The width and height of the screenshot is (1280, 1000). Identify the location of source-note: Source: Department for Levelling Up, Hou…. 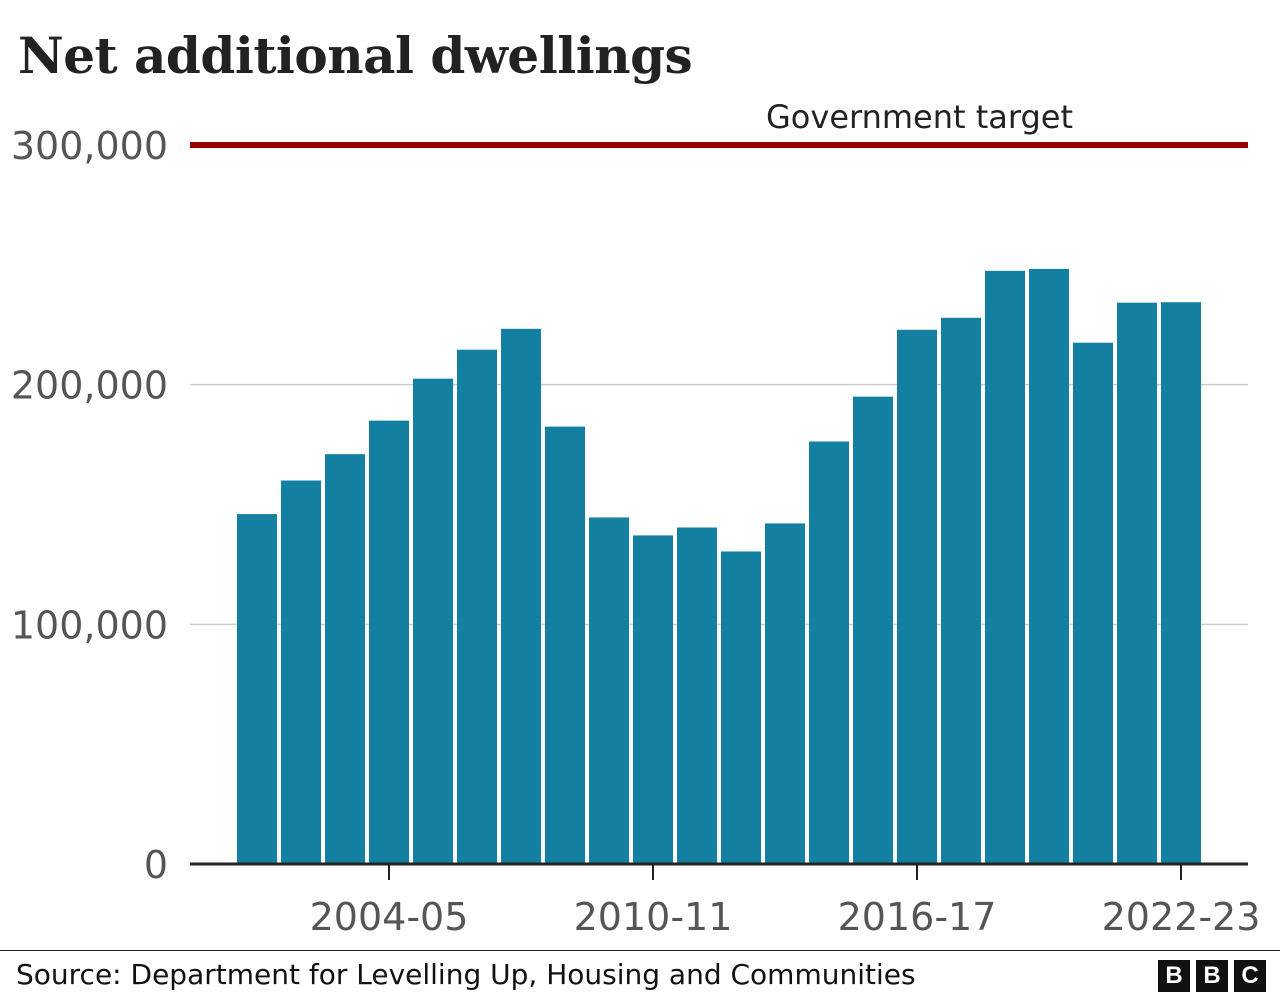
(466, 974).